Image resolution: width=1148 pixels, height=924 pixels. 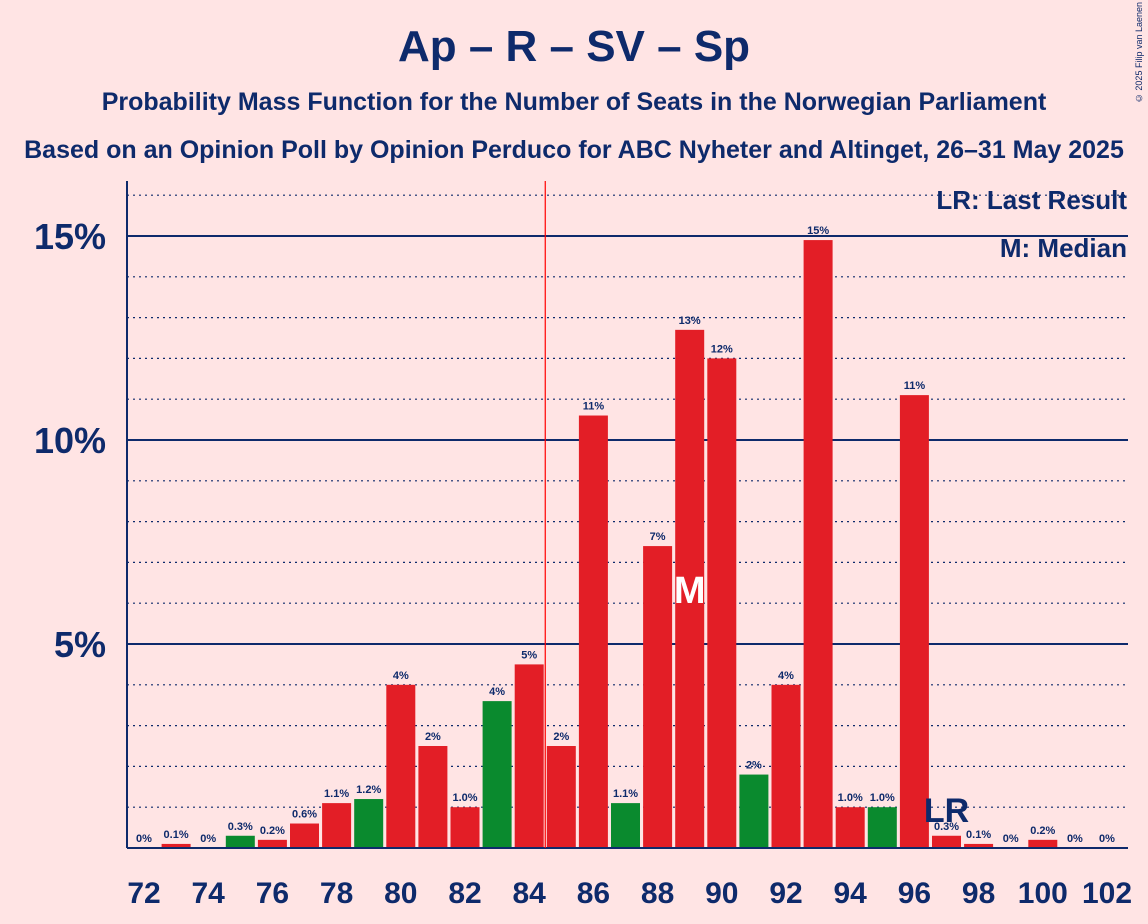 What do you see at coordinates (336, 794) in the screenshot?
I see `bar-label-seat-78: 1.1%` at bounding box center [336, 794].